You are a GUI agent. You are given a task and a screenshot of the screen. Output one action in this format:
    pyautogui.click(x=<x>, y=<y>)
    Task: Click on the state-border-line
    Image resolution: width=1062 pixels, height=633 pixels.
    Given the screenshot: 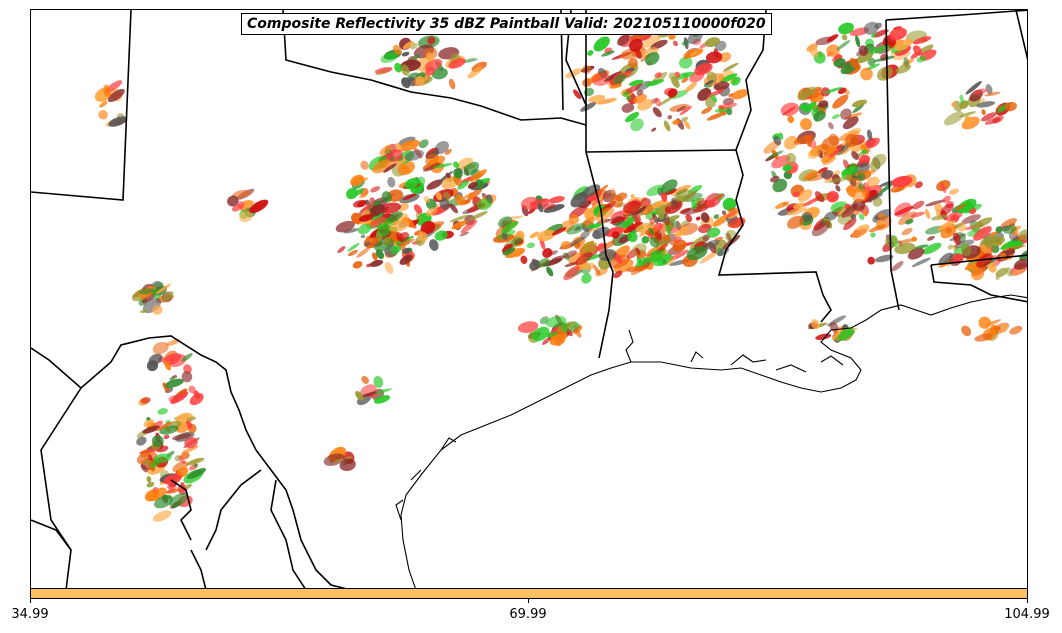 What is the action you would take?
    pyautogui.click(x=892, y=165)
    